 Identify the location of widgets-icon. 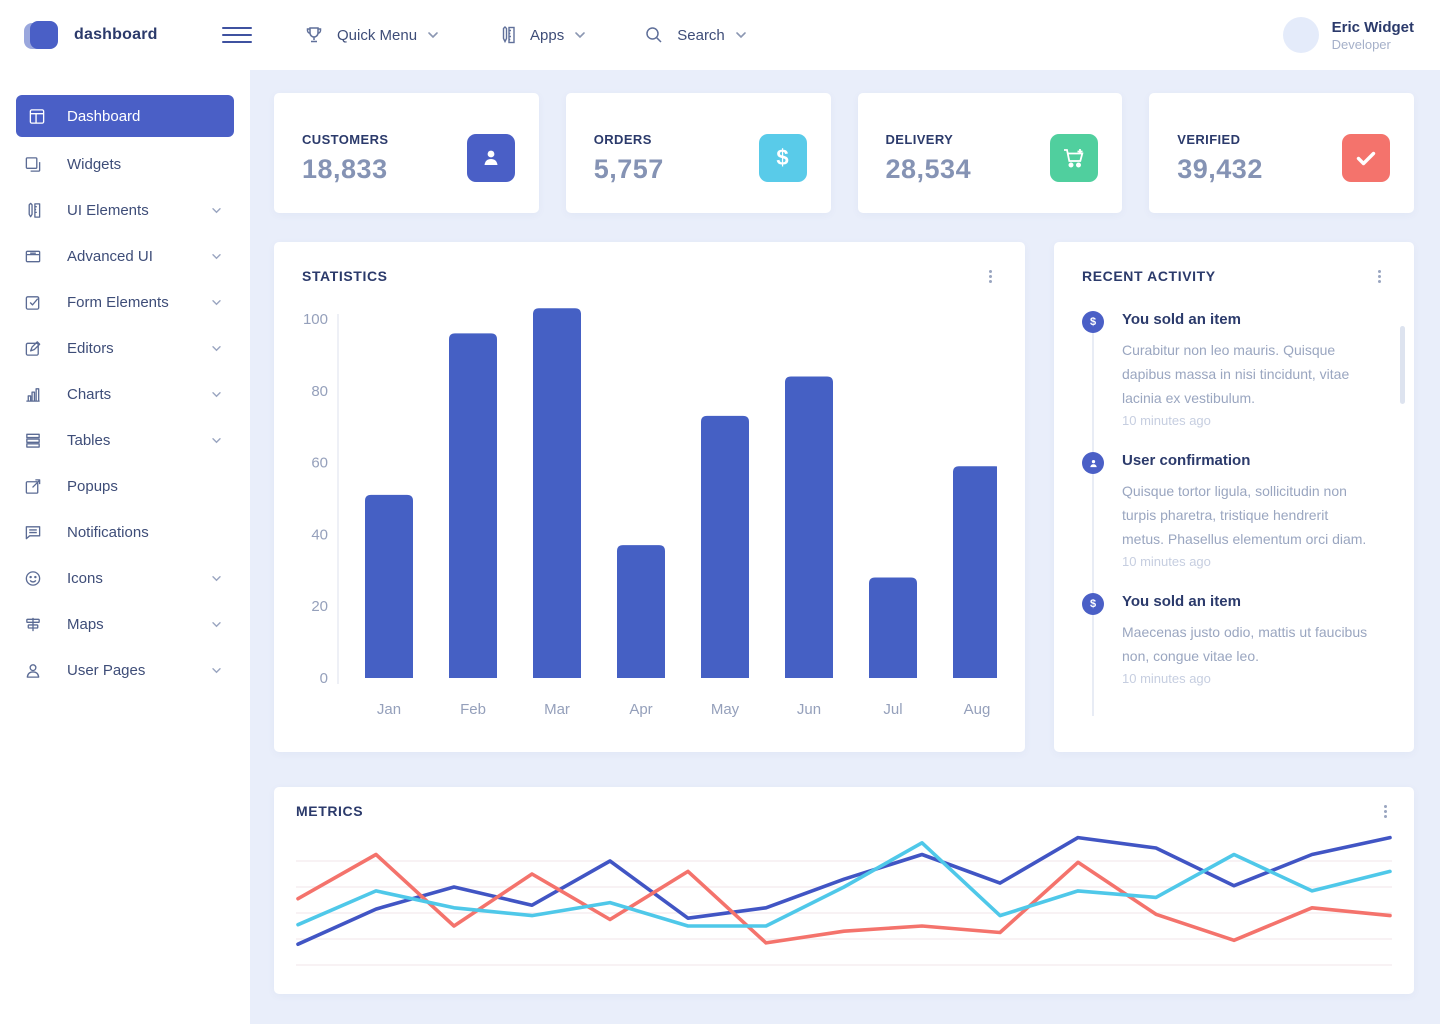
(33, 164).